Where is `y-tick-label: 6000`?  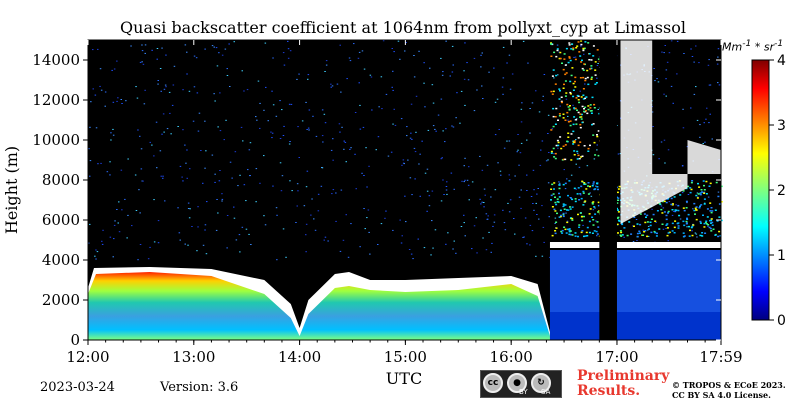
y-tick-label: 6000 is located at coordinates (61, 220).